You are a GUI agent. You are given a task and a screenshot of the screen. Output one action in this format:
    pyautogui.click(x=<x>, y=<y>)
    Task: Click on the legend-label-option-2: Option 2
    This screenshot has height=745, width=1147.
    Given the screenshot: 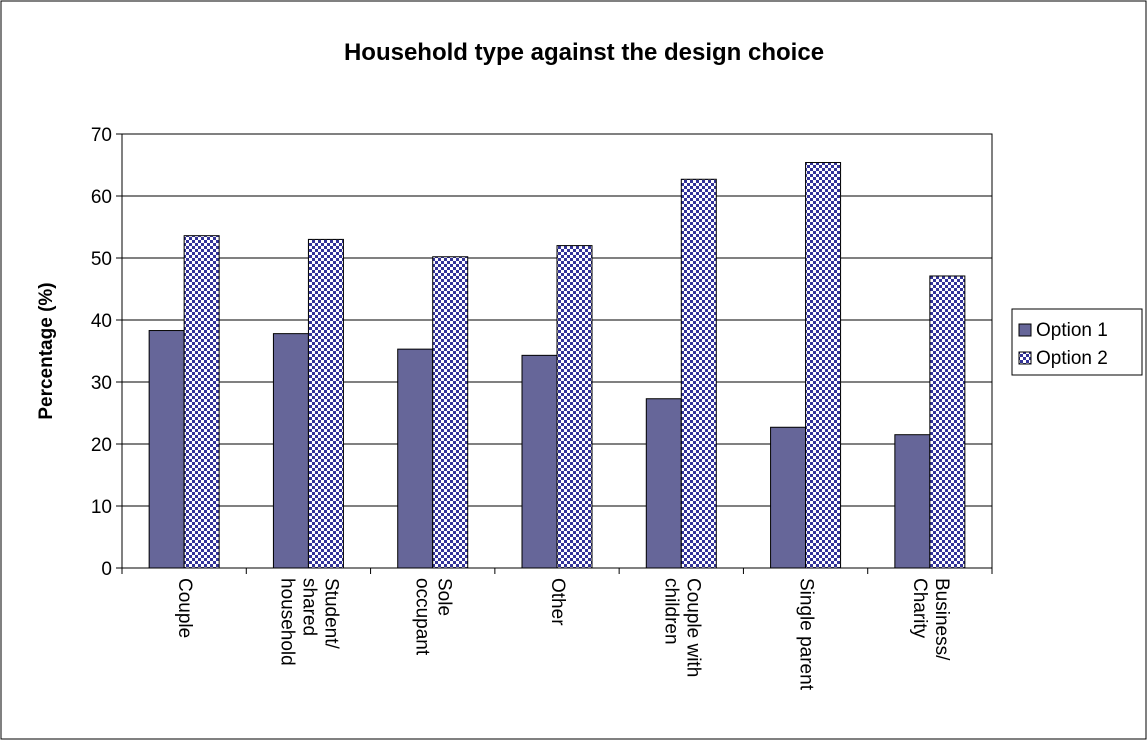 What is the action you would take?
    pyautogui.click(x=1072, y=358)
    